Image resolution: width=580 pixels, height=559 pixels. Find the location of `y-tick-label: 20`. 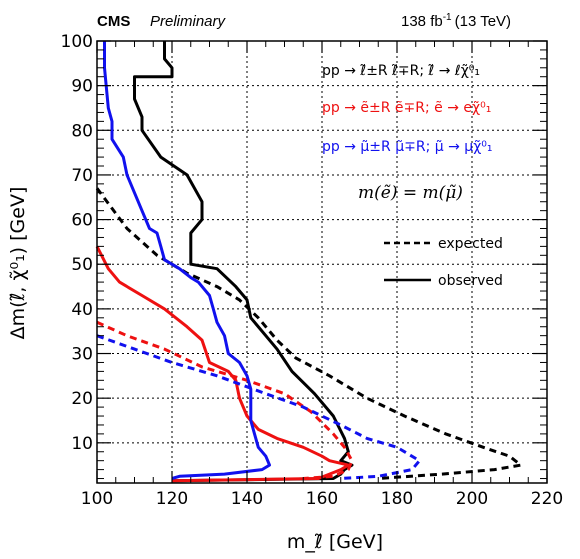

y-tick-label: 20 is located at coordinates (82, 399).